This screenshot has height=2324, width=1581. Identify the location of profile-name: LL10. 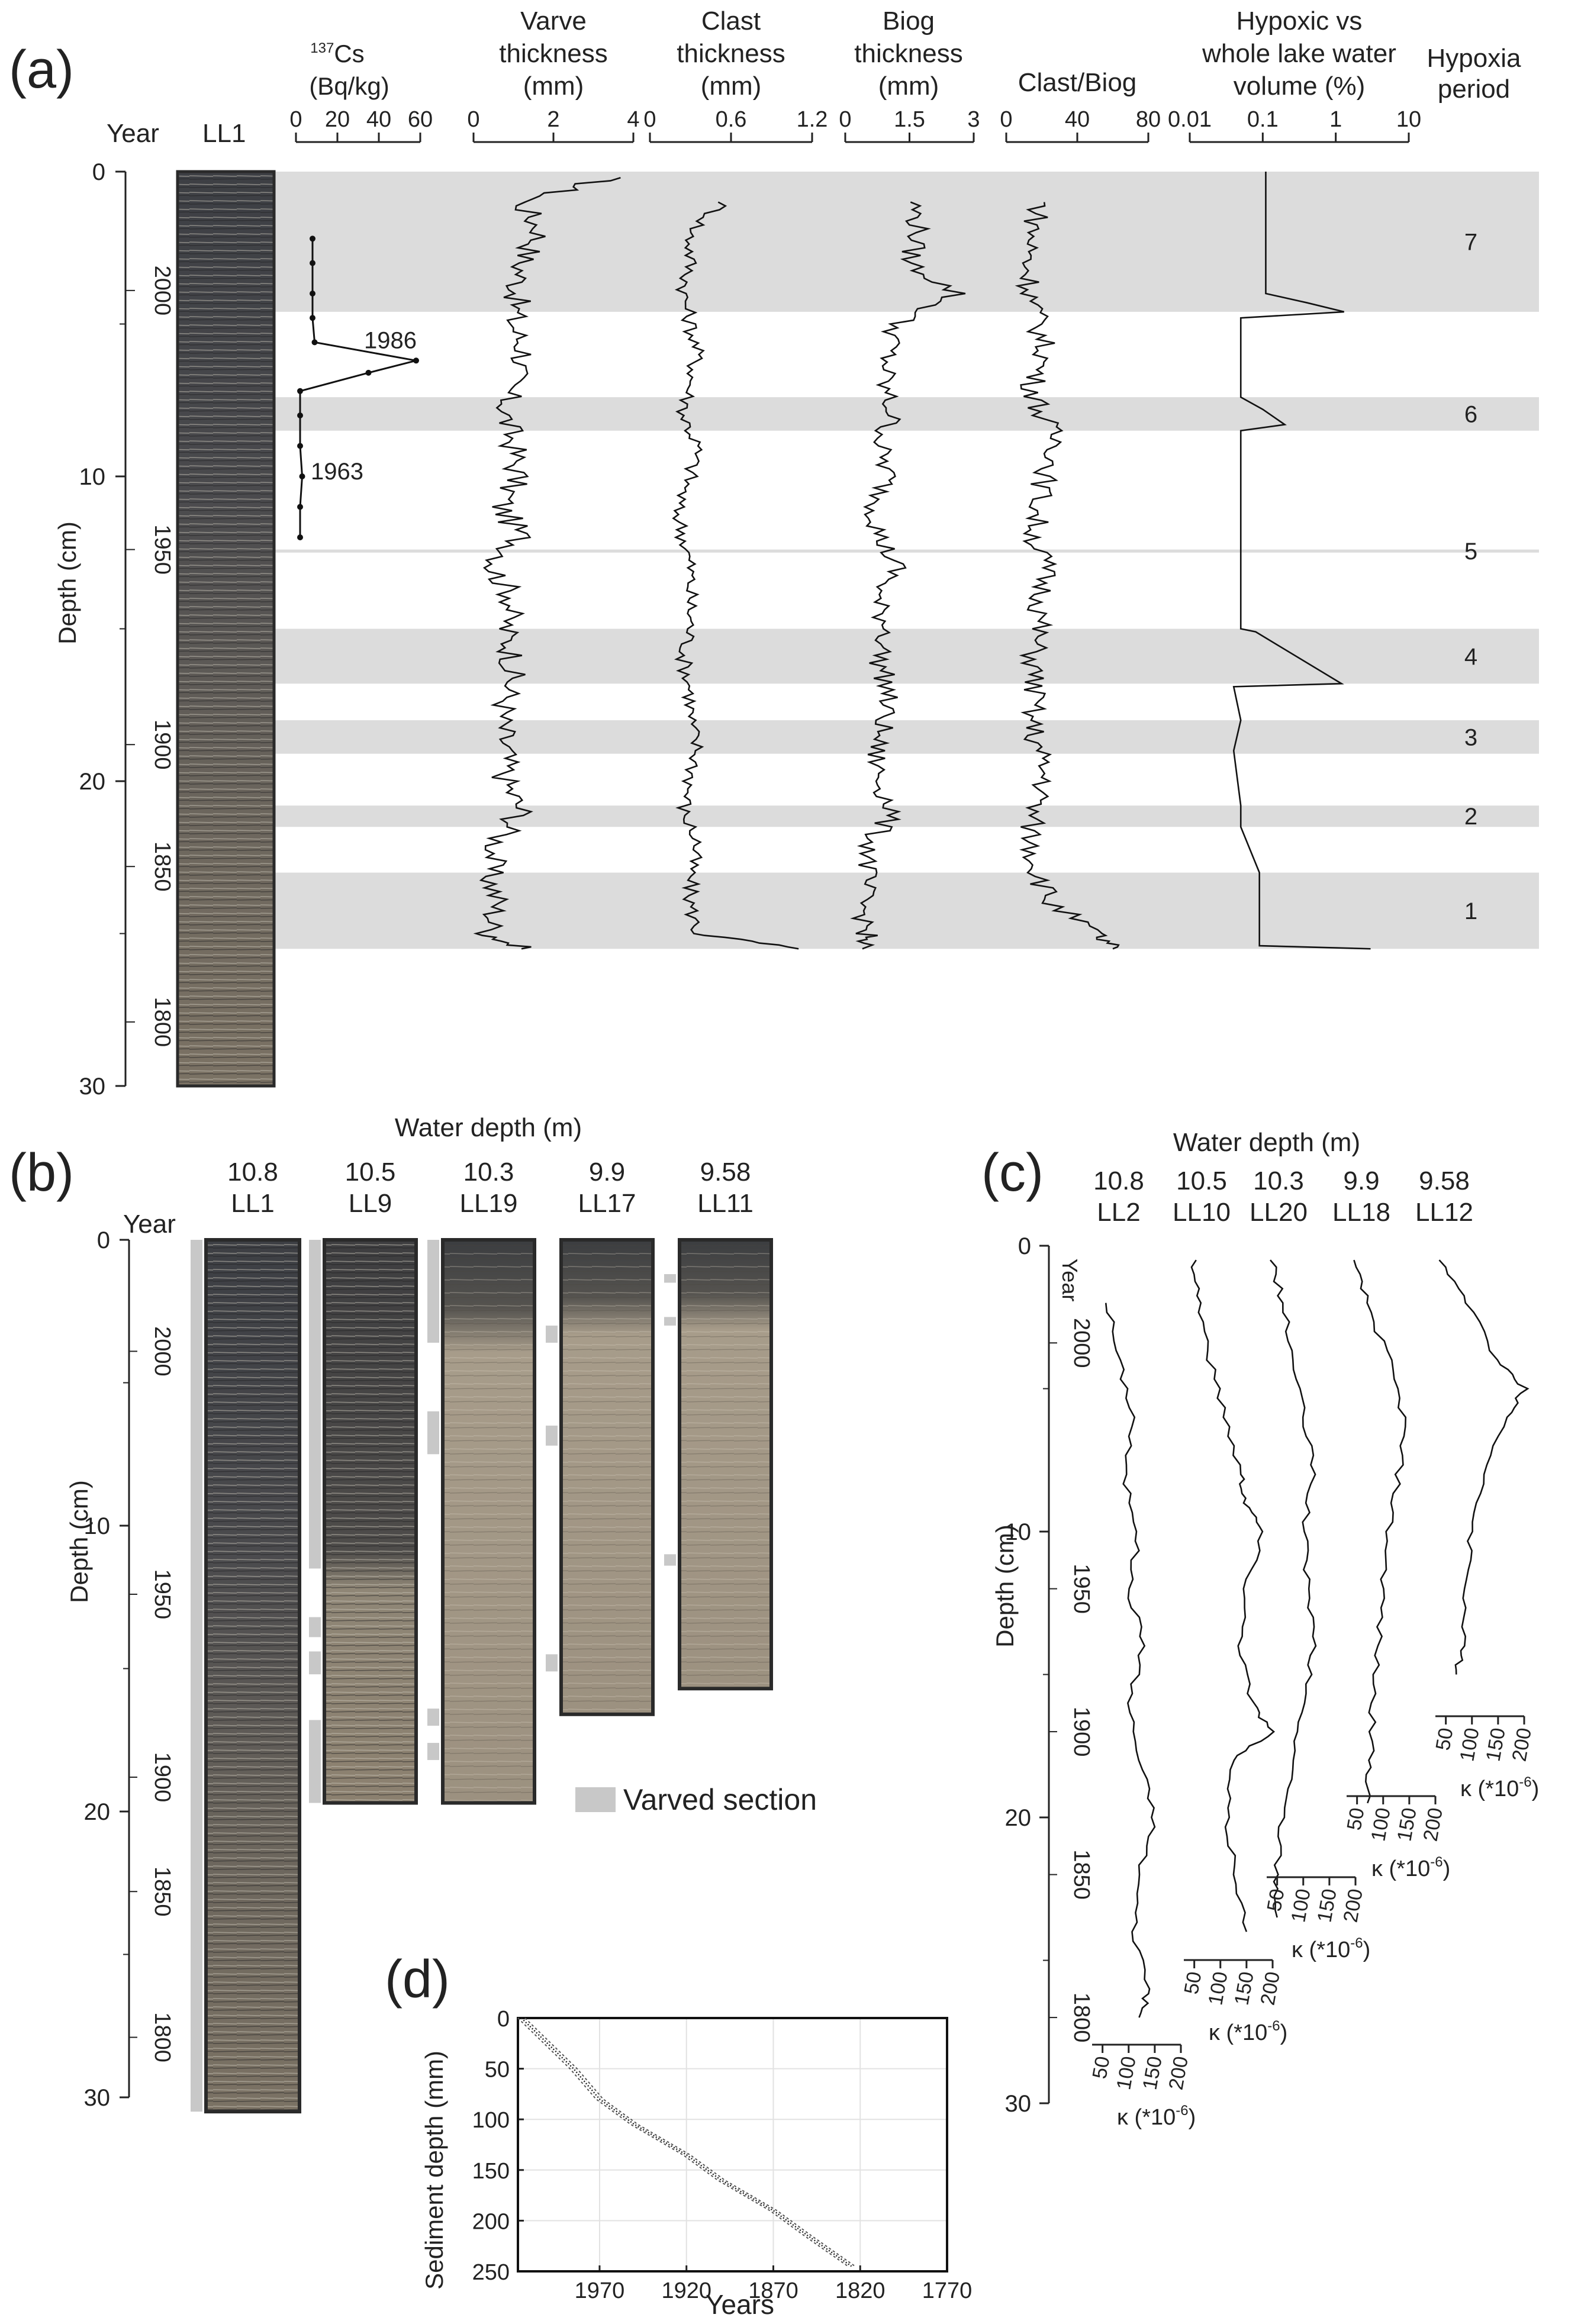
(1202, 1212).